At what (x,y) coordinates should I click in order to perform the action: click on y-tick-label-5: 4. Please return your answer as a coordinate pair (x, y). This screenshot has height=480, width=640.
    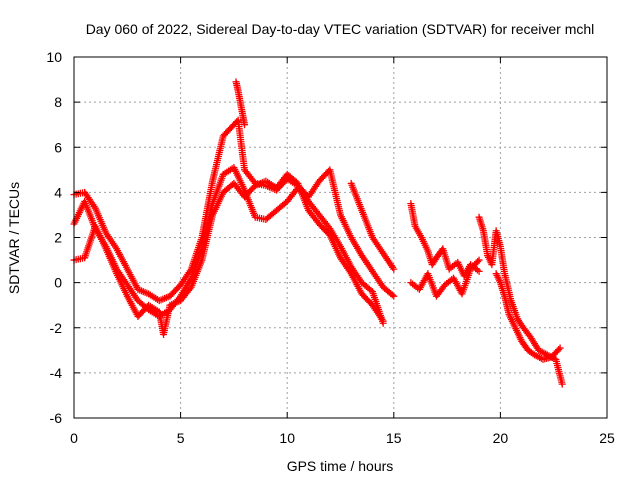
    Looking at the image, I should click on (58, 192).